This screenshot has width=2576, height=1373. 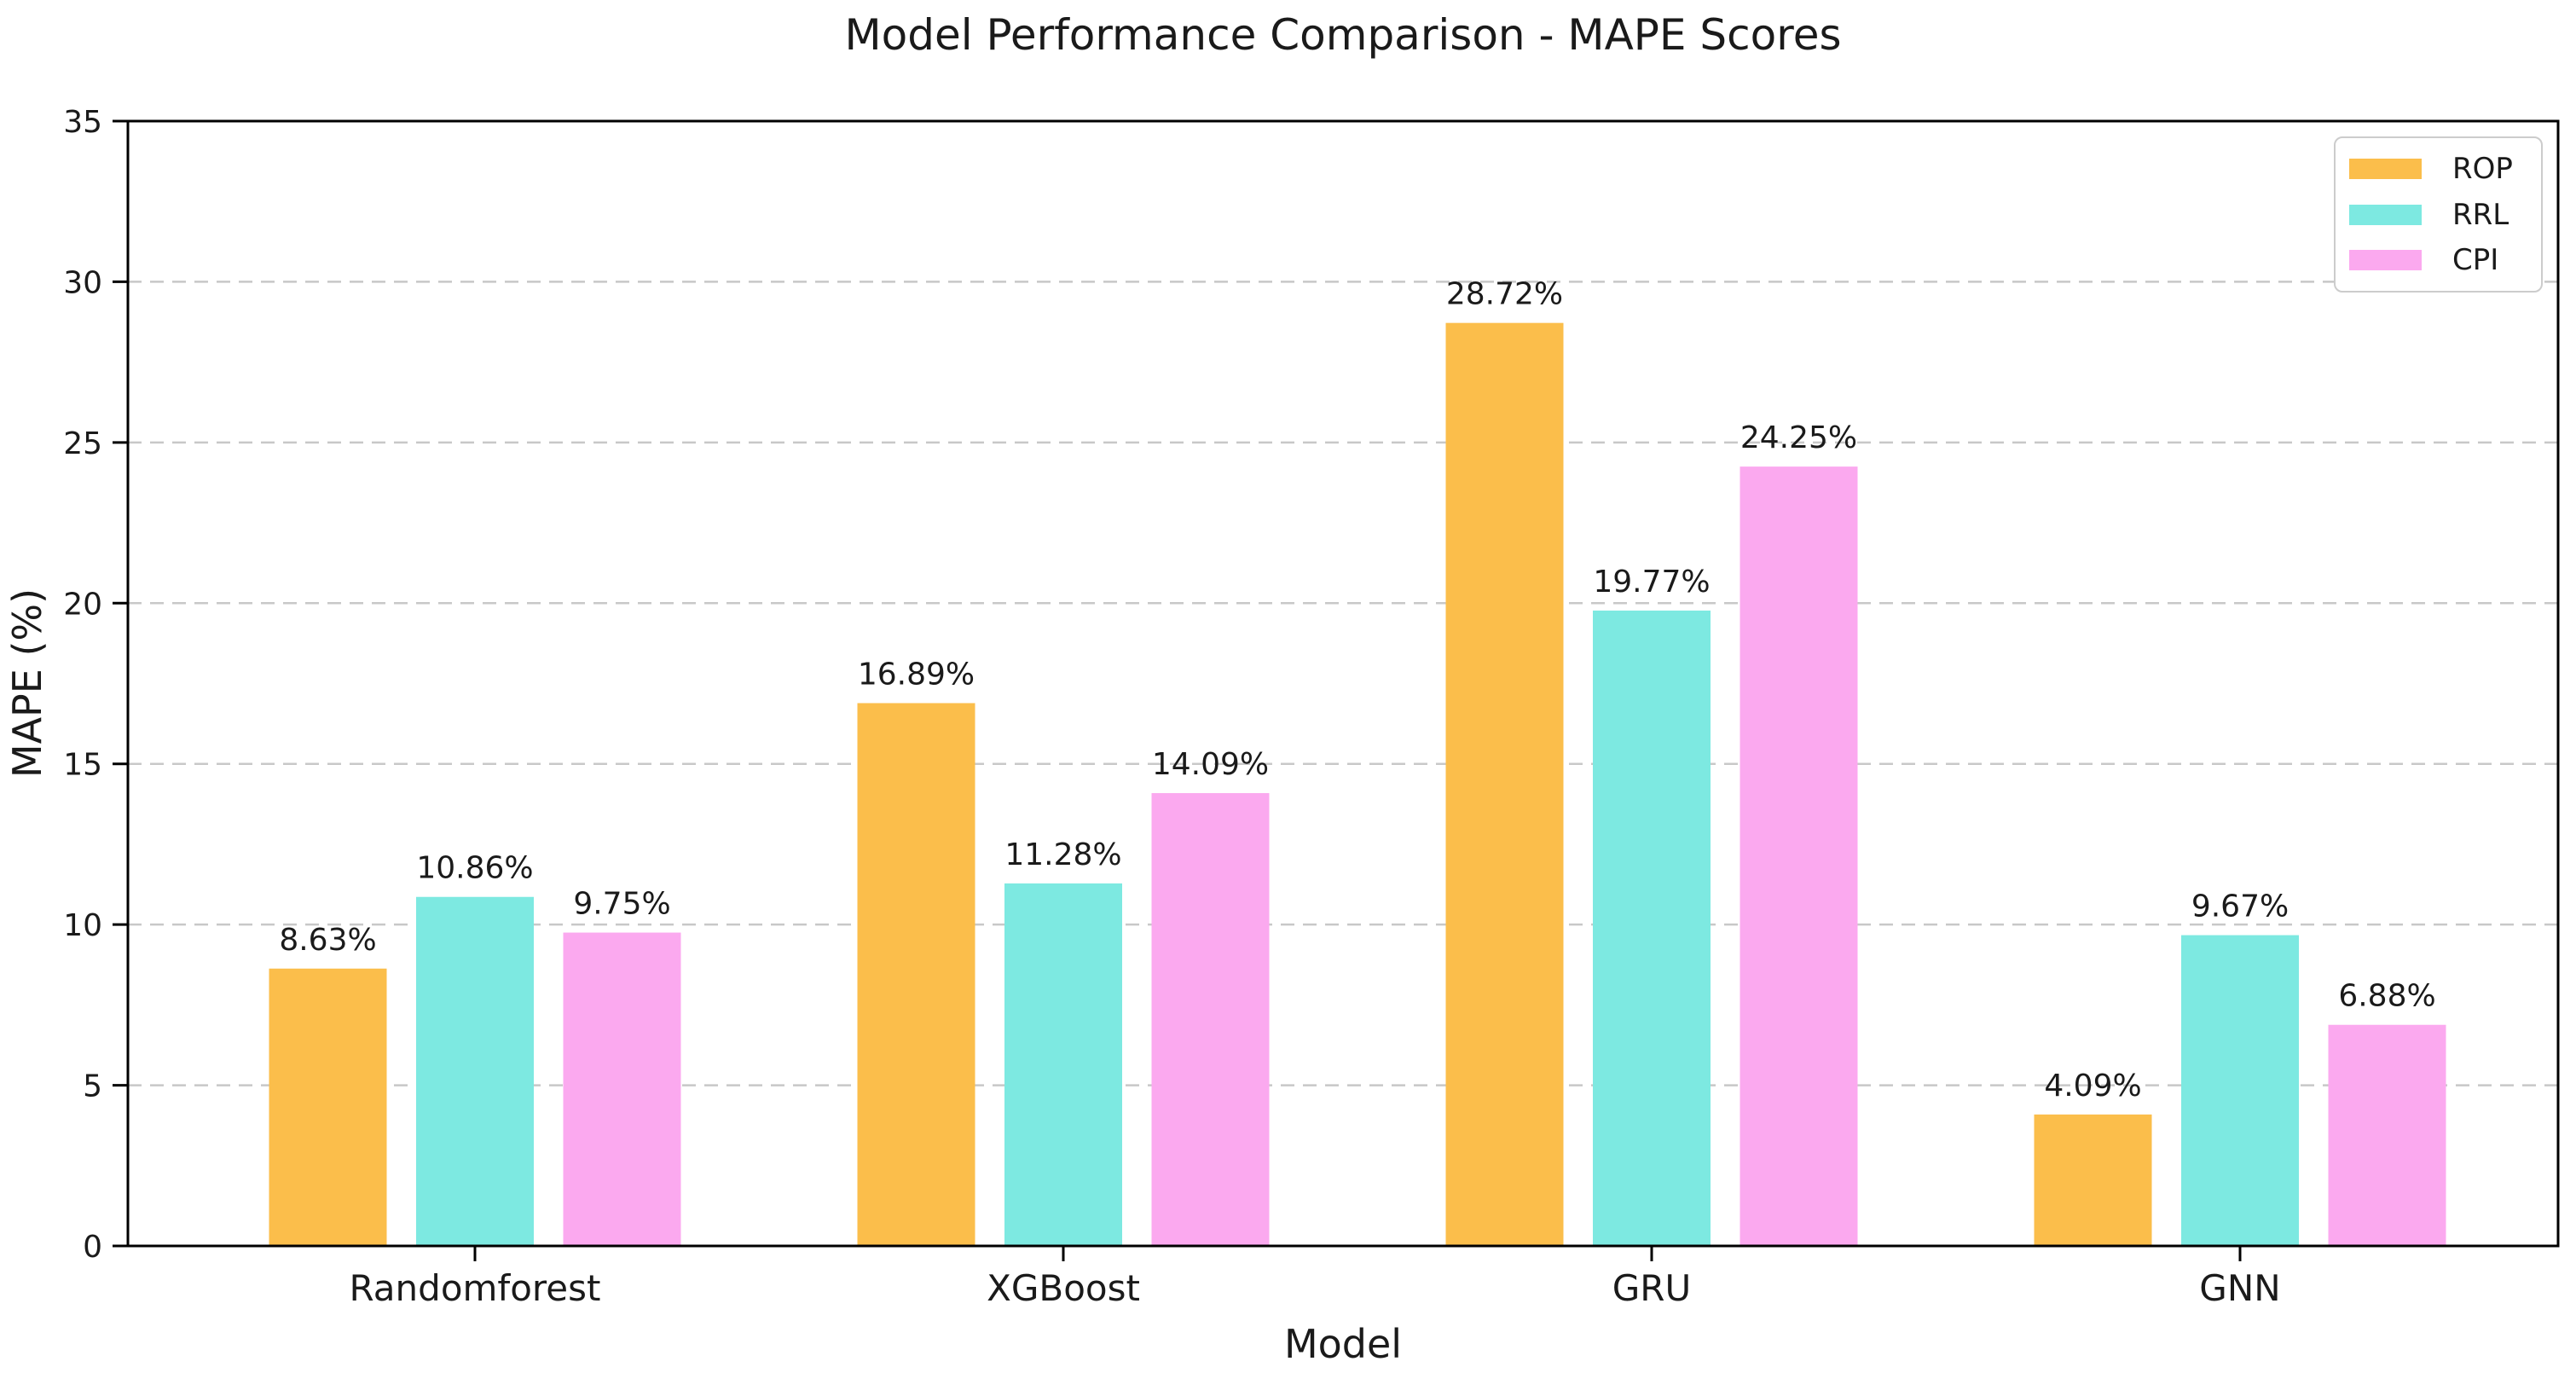 I want to click on x-axis-label: Model, so click(x=1343, y=1344).